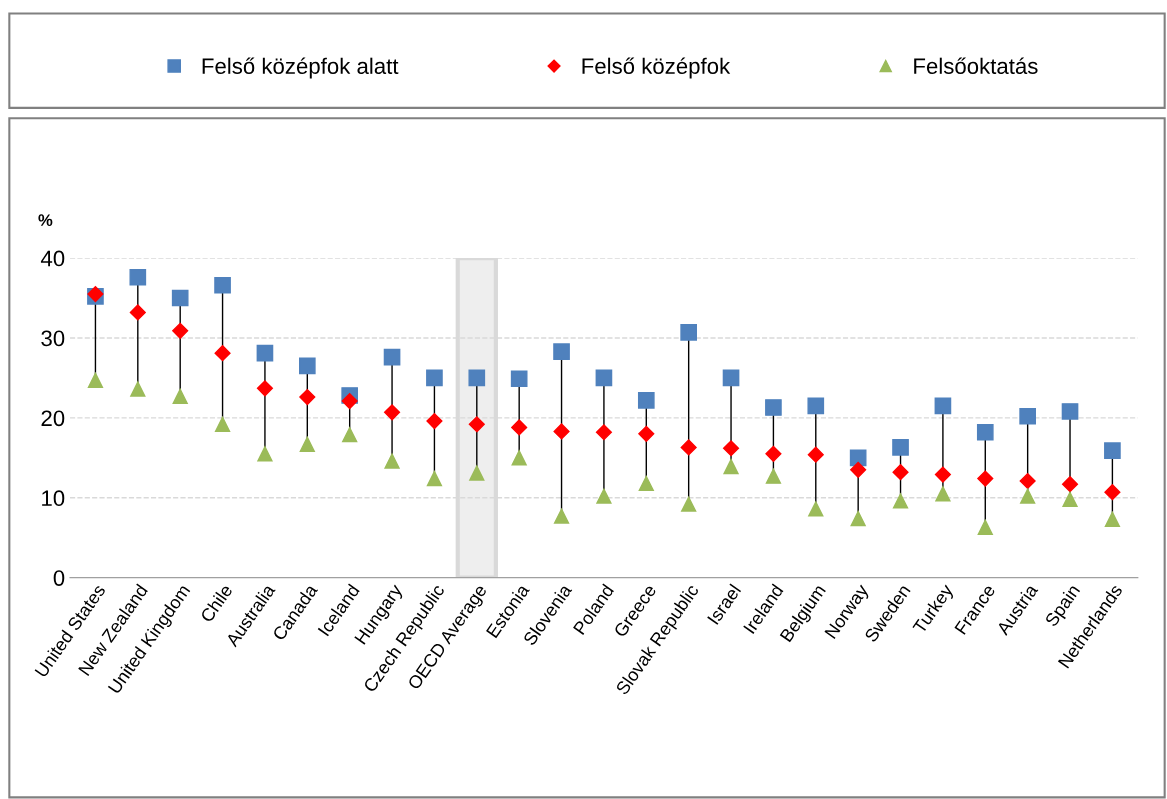 This screenshot has height=799, width=1167. Describe the element at coordinates (53, 338) in the screenshot. I see `y-tick-label: 30` at that location.